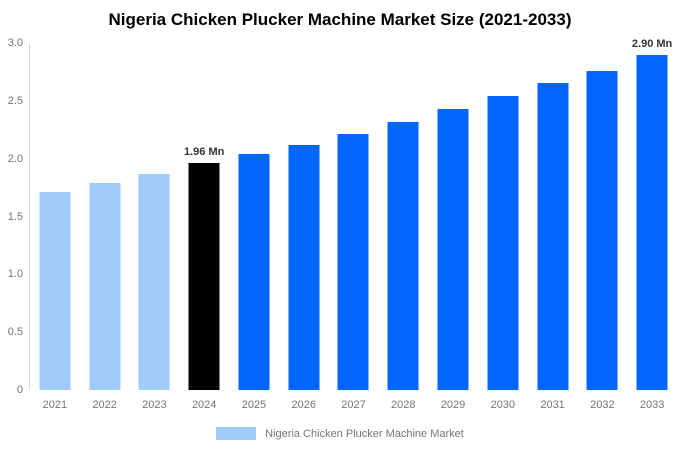 The height and width of the screenshot is (450, 680). I want to click on bar-slot-2024: 2024 1.96 Mn, so click(204, 227).